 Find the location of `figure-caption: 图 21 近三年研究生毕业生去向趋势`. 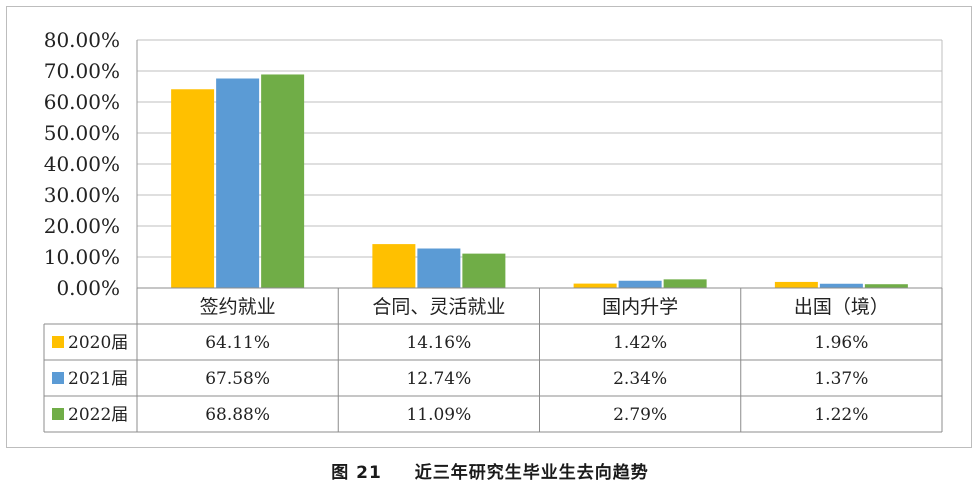

figure-caption: 图 21 近三年研究生毕业生去向趋势 is located at coordinates (490, 470).